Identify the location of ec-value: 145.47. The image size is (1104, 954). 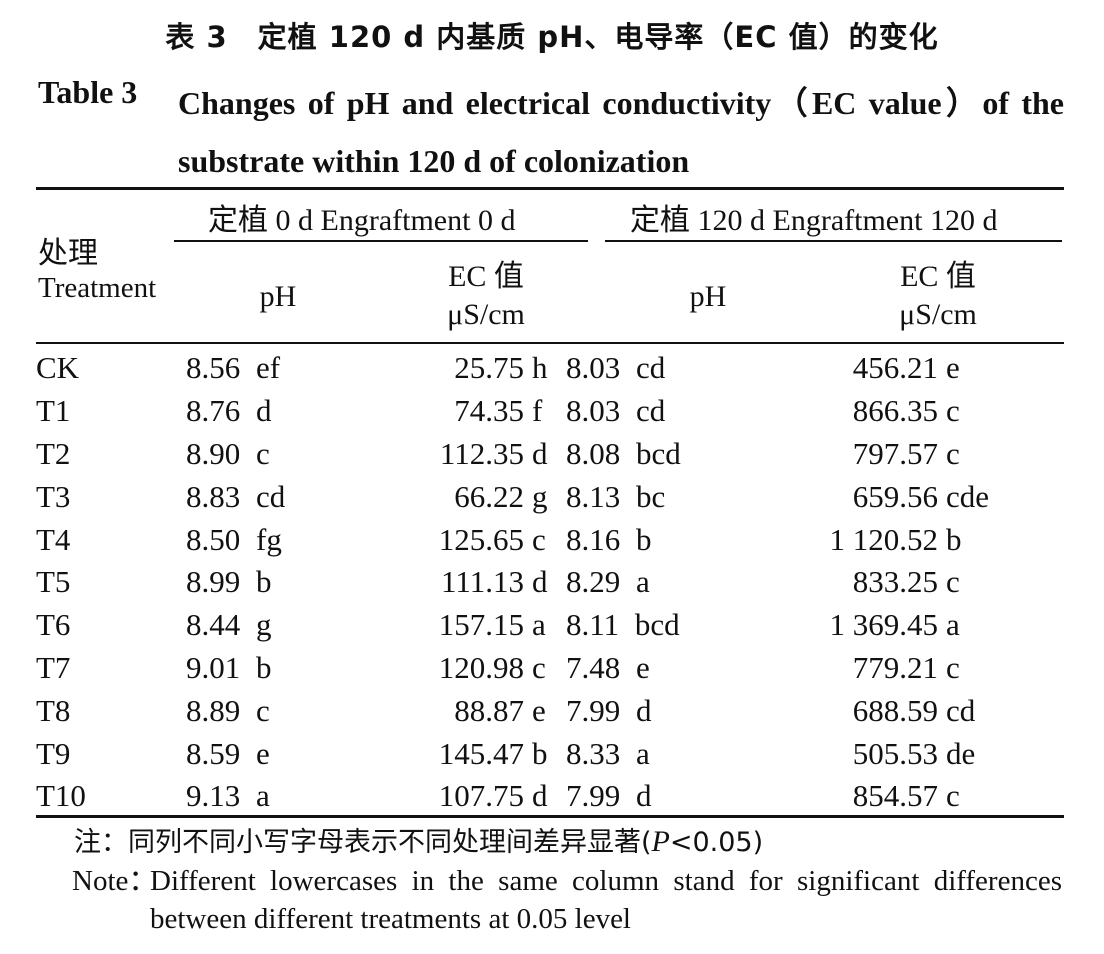
(481, 753).